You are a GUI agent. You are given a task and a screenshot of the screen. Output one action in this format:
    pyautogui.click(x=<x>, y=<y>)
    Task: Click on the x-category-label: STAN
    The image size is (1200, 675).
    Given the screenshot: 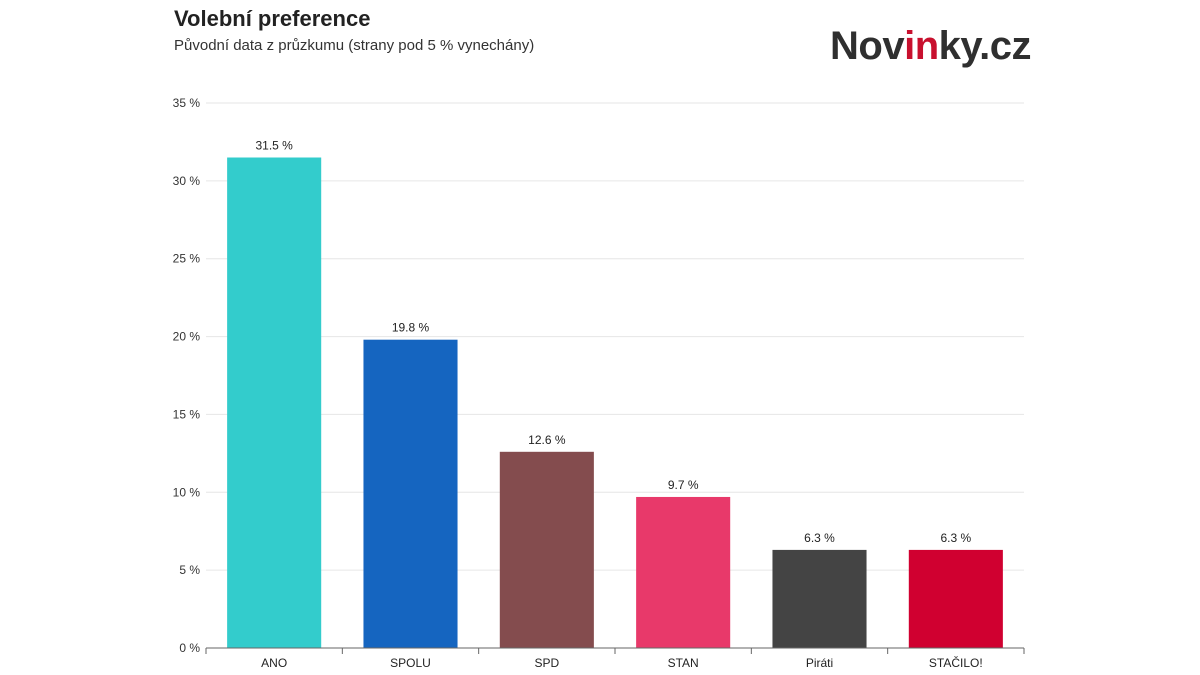 What is the action you would take?
    pyautogui.click(x=683, y=663)
    